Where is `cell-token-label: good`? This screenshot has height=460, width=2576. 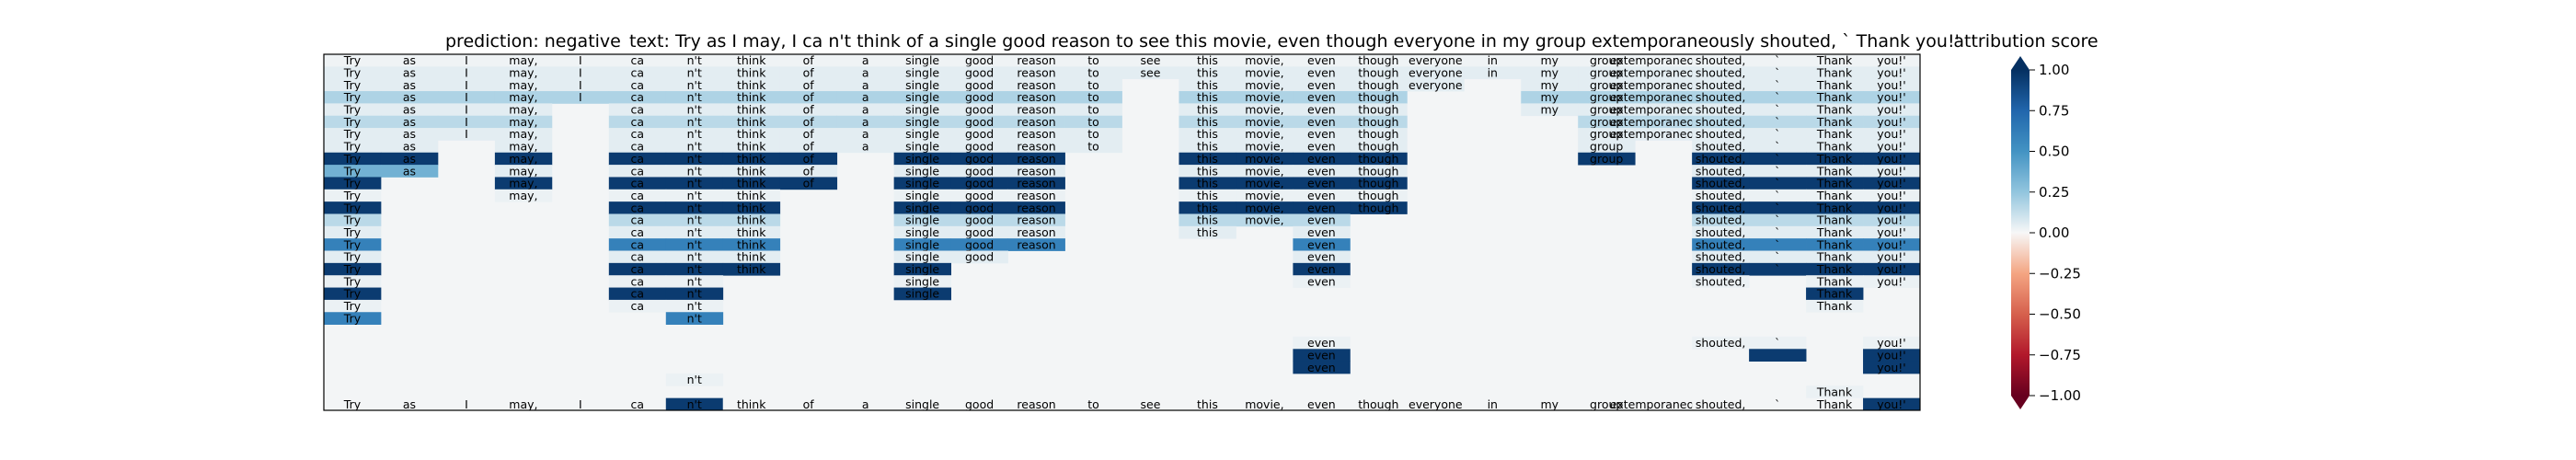
cell-token-label: good is located at coordinates (979, 232).